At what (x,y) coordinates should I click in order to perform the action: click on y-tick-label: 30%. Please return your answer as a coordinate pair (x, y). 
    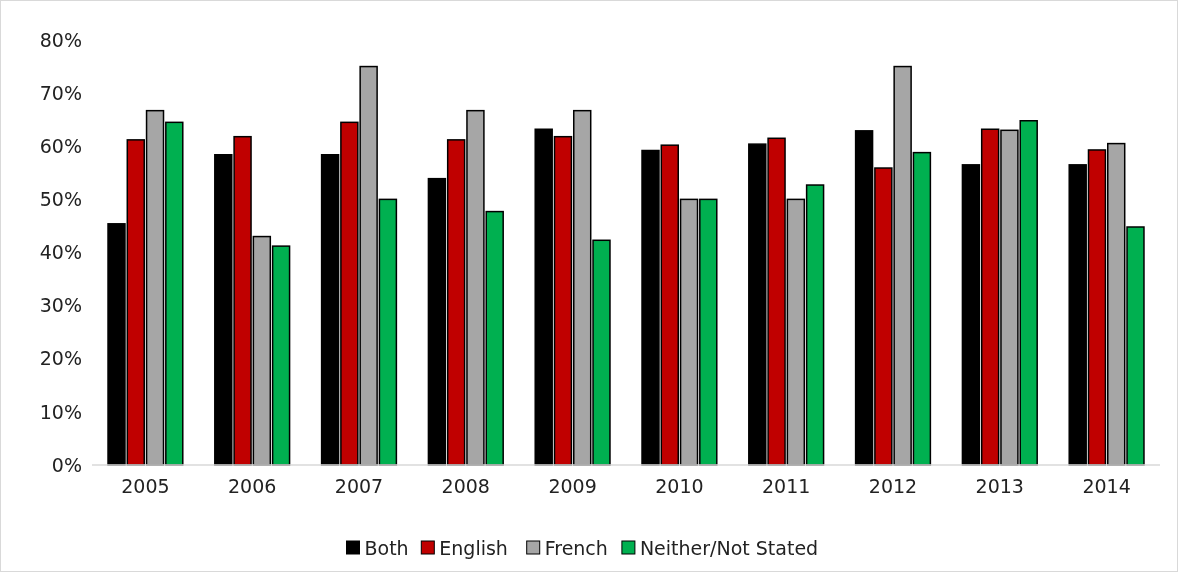
    Looking at the image, I should click on (60, 305).